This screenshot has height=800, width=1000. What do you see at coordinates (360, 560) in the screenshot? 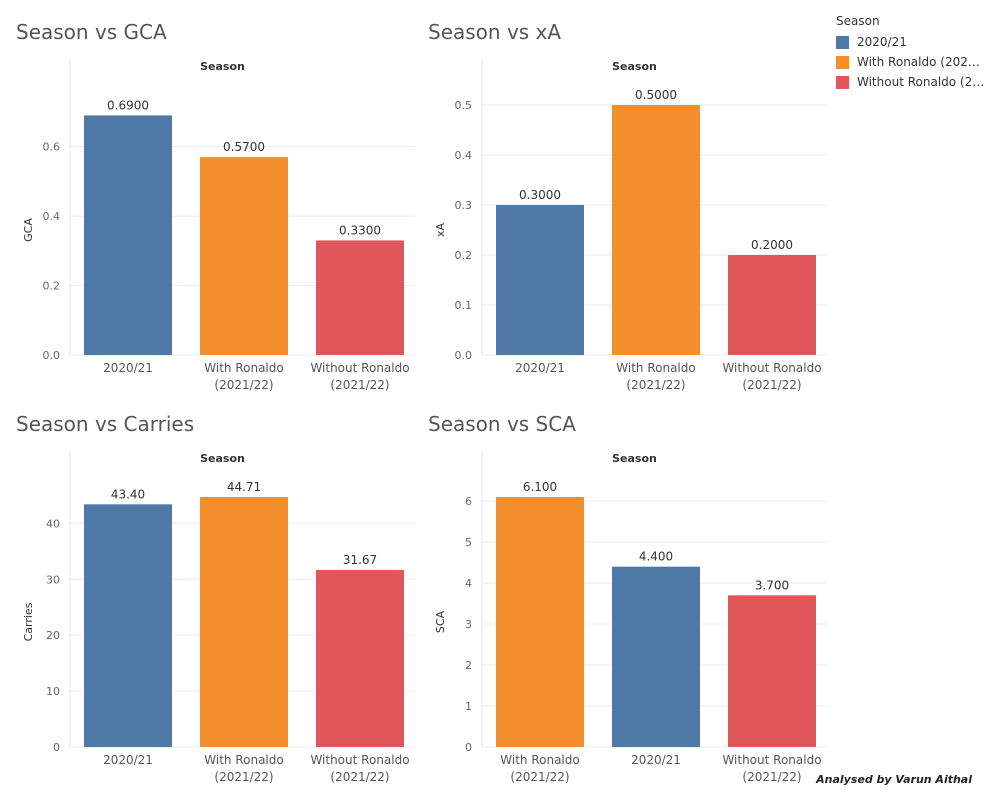
I see `bar-value-label: 31.67` at bounding box center [360, 560].